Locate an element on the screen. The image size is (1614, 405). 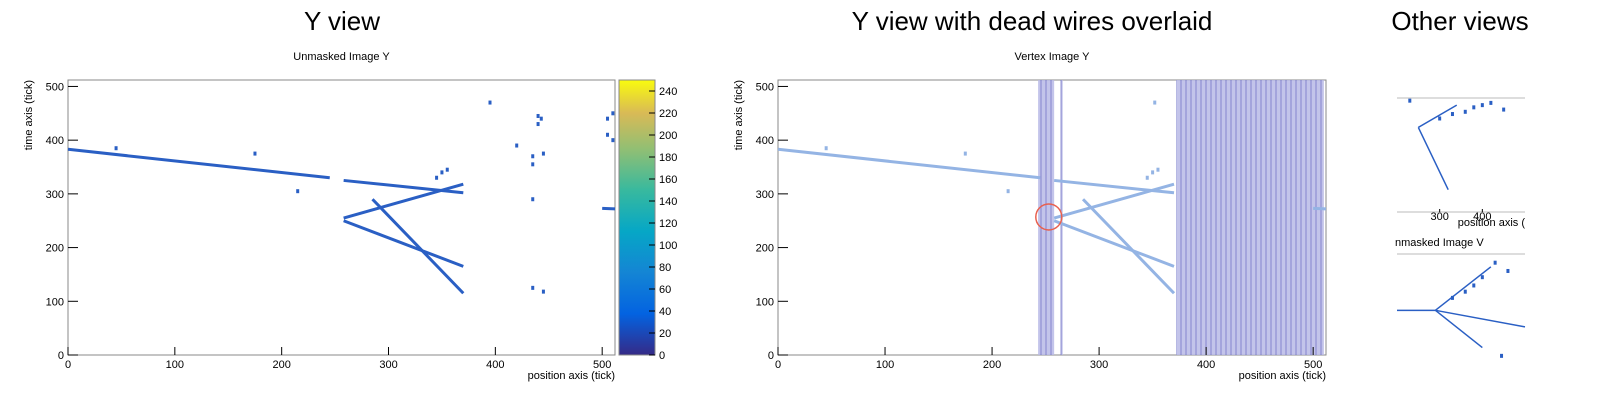
vertex-circle is located at coordinates (1049, 217).